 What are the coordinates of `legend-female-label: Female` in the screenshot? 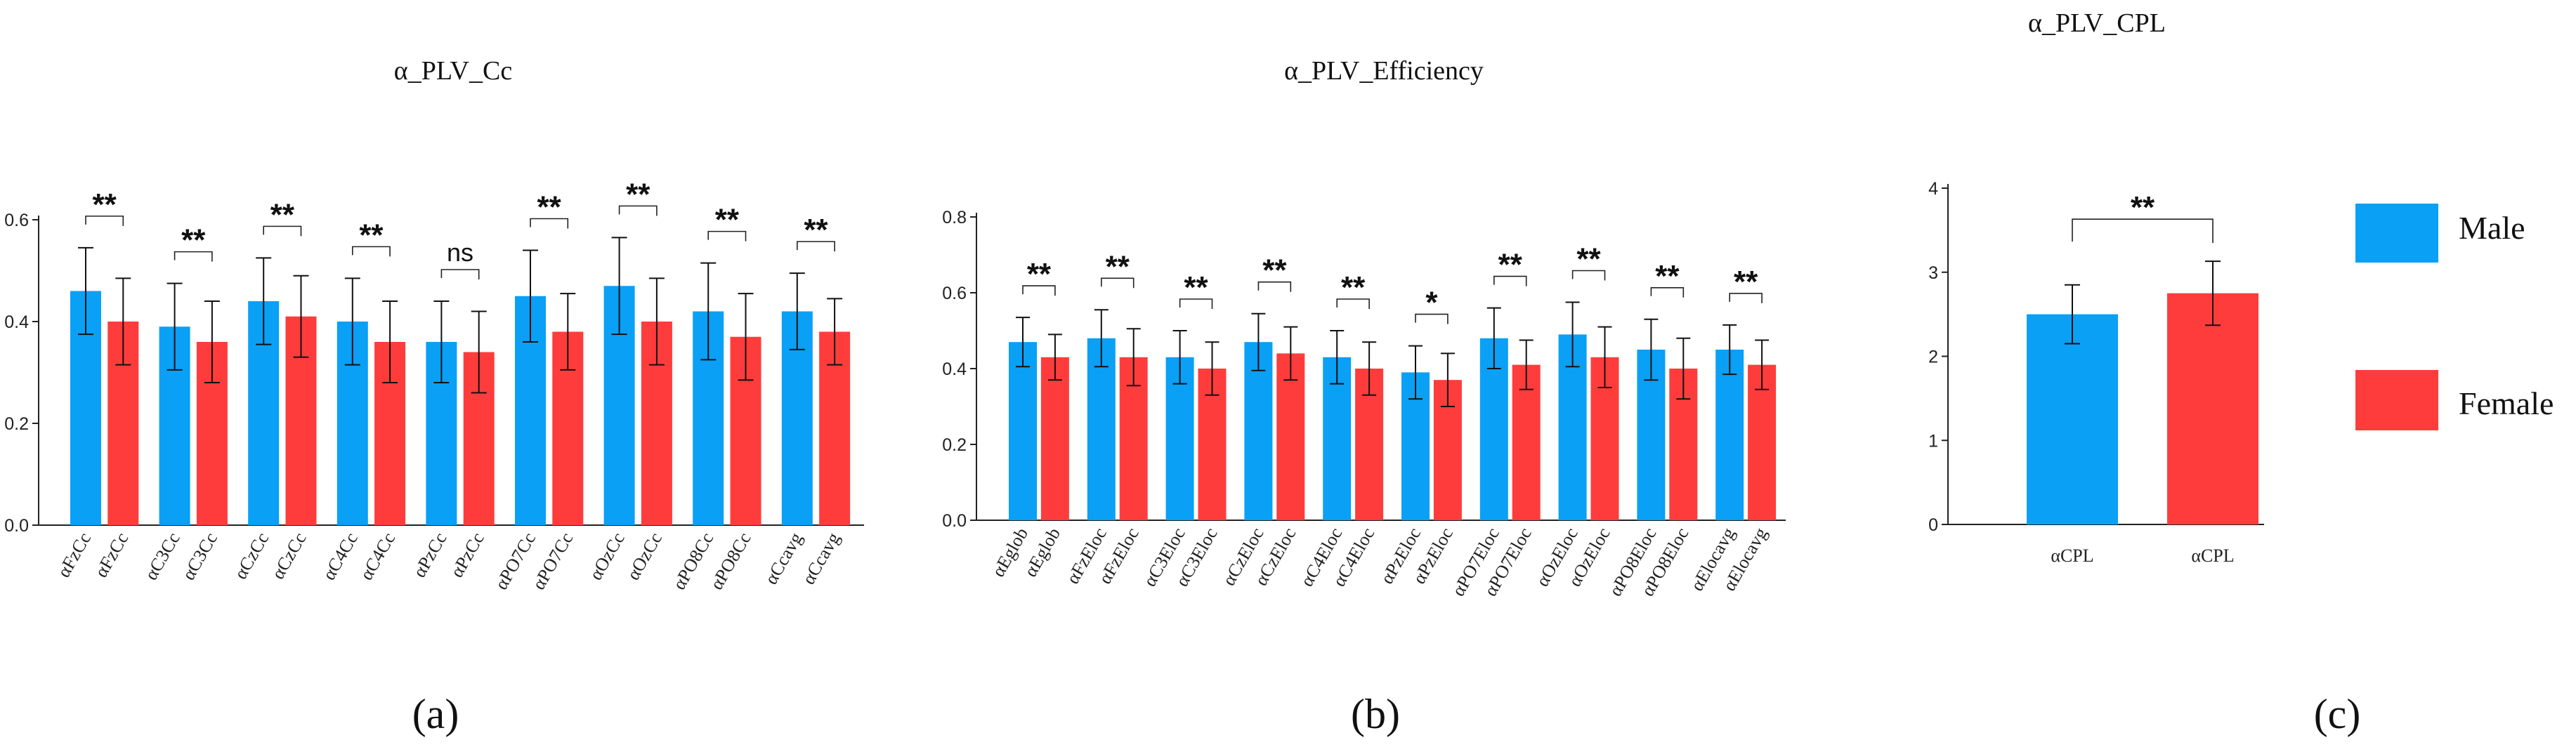 It's located at (2507, 403).